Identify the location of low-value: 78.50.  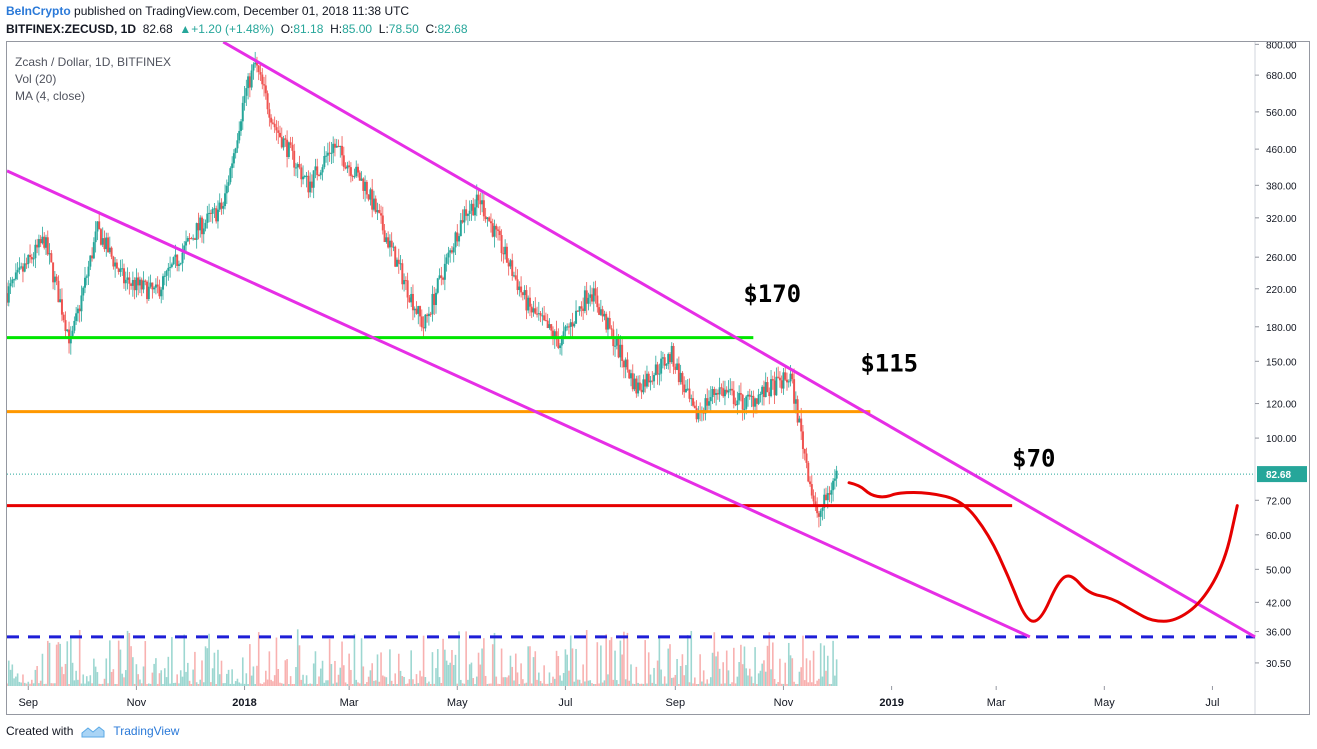
(403, 29).